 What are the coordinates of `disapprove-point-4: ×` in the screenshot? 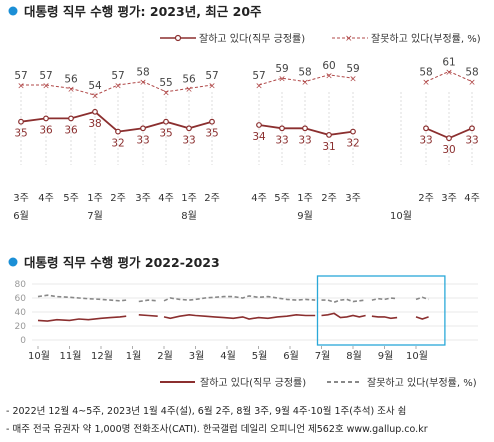 It's located at (118, 87).